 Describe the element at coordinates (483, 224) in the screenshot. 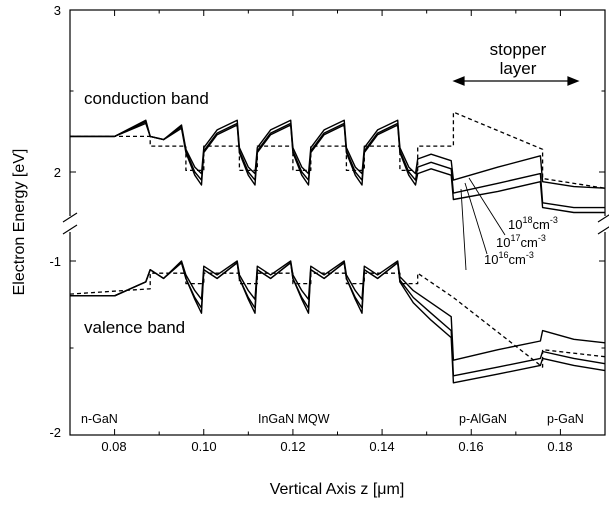

I see `doping-pointers` at that location.